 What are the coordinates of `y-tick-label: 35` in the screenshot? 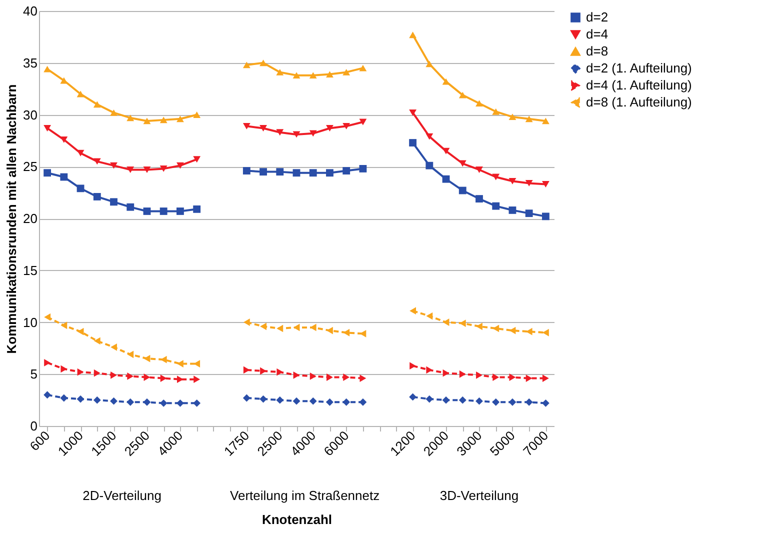 It's located at (30, 62).